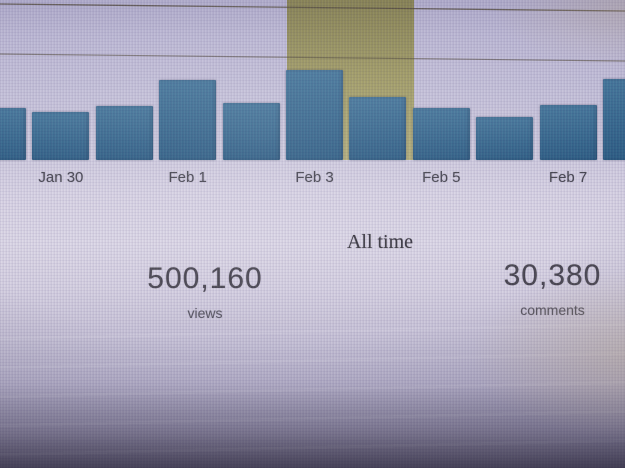 The height and width of the screenshot is (468, 625). I want to click on x-axis-label-feb-1: Feb 1, so click(187, 177).